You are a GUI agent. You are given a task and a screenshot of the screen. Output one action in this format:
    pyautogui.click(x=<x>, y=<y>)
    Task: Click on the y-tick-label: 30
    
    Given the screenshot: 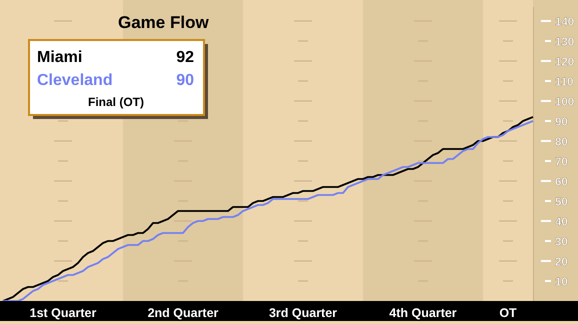 What is the action you would take?
    pyautogui.click(x=561, y=242)
    